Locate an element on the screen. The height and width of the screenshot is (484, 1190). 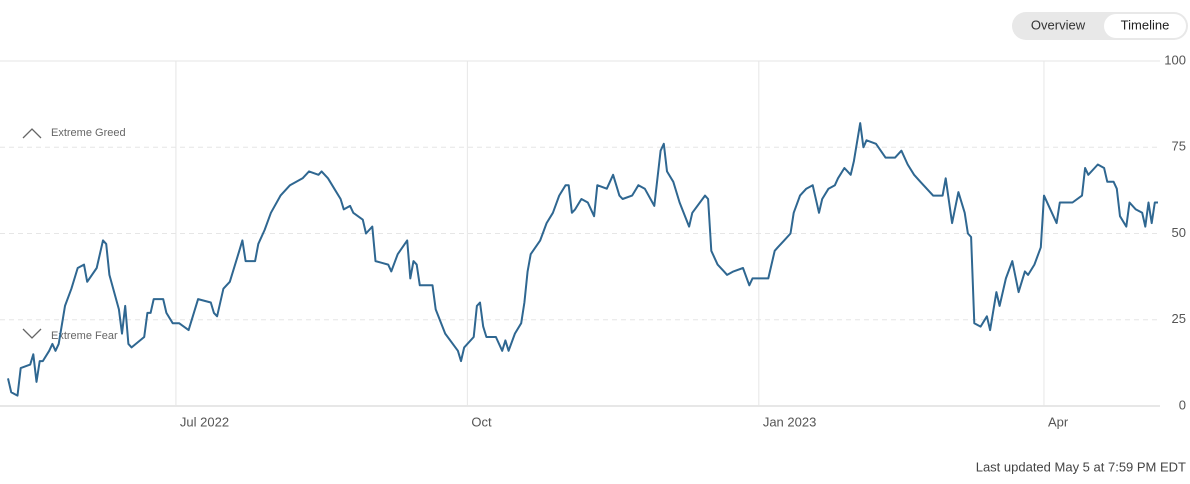
overview-button: Overview is located at coordinates (1058, 24).